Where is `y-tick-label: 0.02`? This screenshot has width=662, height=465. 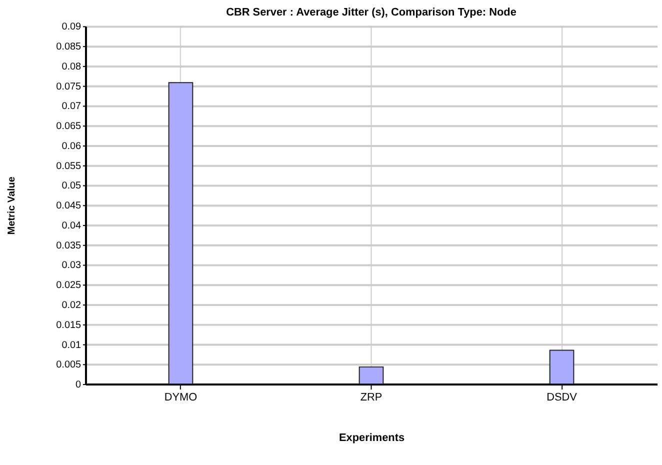
y-tick-label: 0.02 is located at coordinates (72, 305).